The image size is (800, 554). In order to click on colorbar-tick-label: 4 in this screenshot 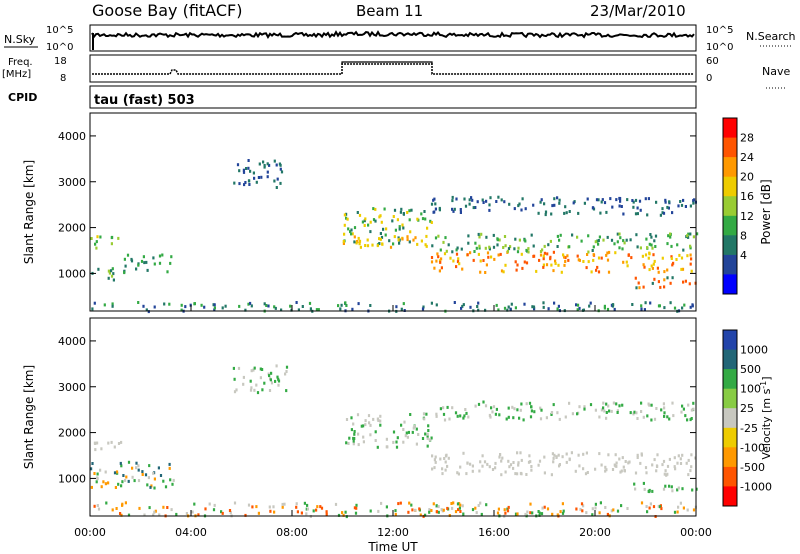, I will do `click(743, 255)`.